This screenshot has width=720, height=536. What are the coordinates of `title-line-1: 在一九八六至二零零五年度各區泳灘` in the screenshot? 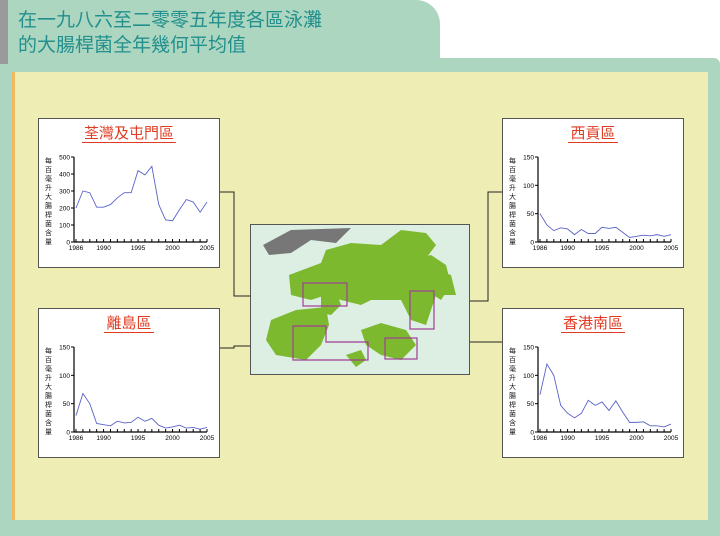 It's located at (170, 20).